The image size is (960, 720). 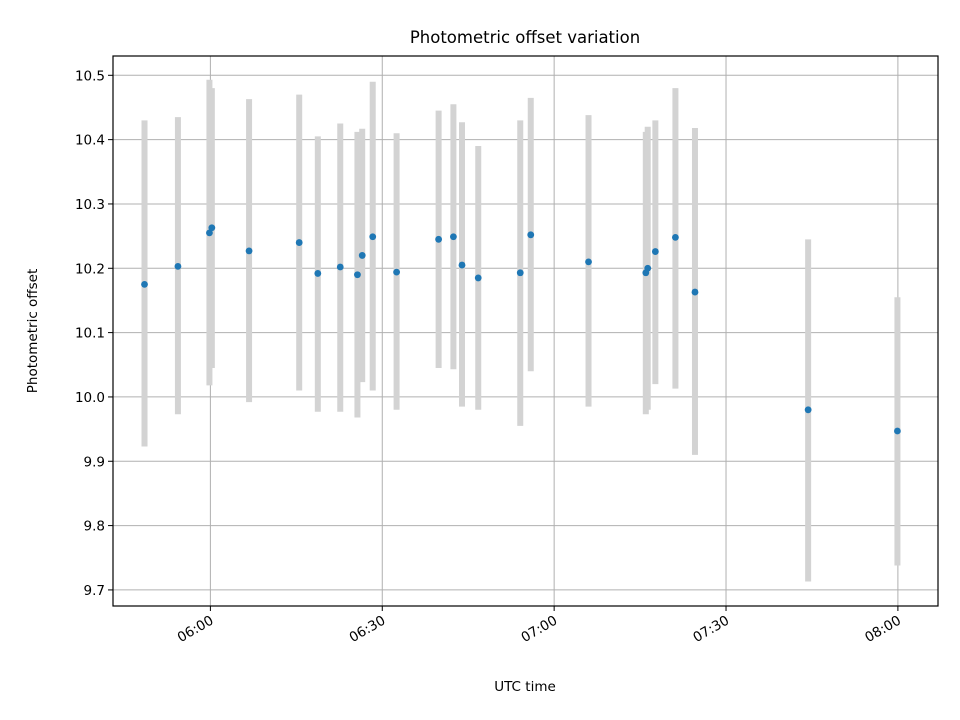 What do you see at coordinates (196, 629) in the screenshot?
I see `x-tick-label: 06:00` at bounding box center [196, 629].